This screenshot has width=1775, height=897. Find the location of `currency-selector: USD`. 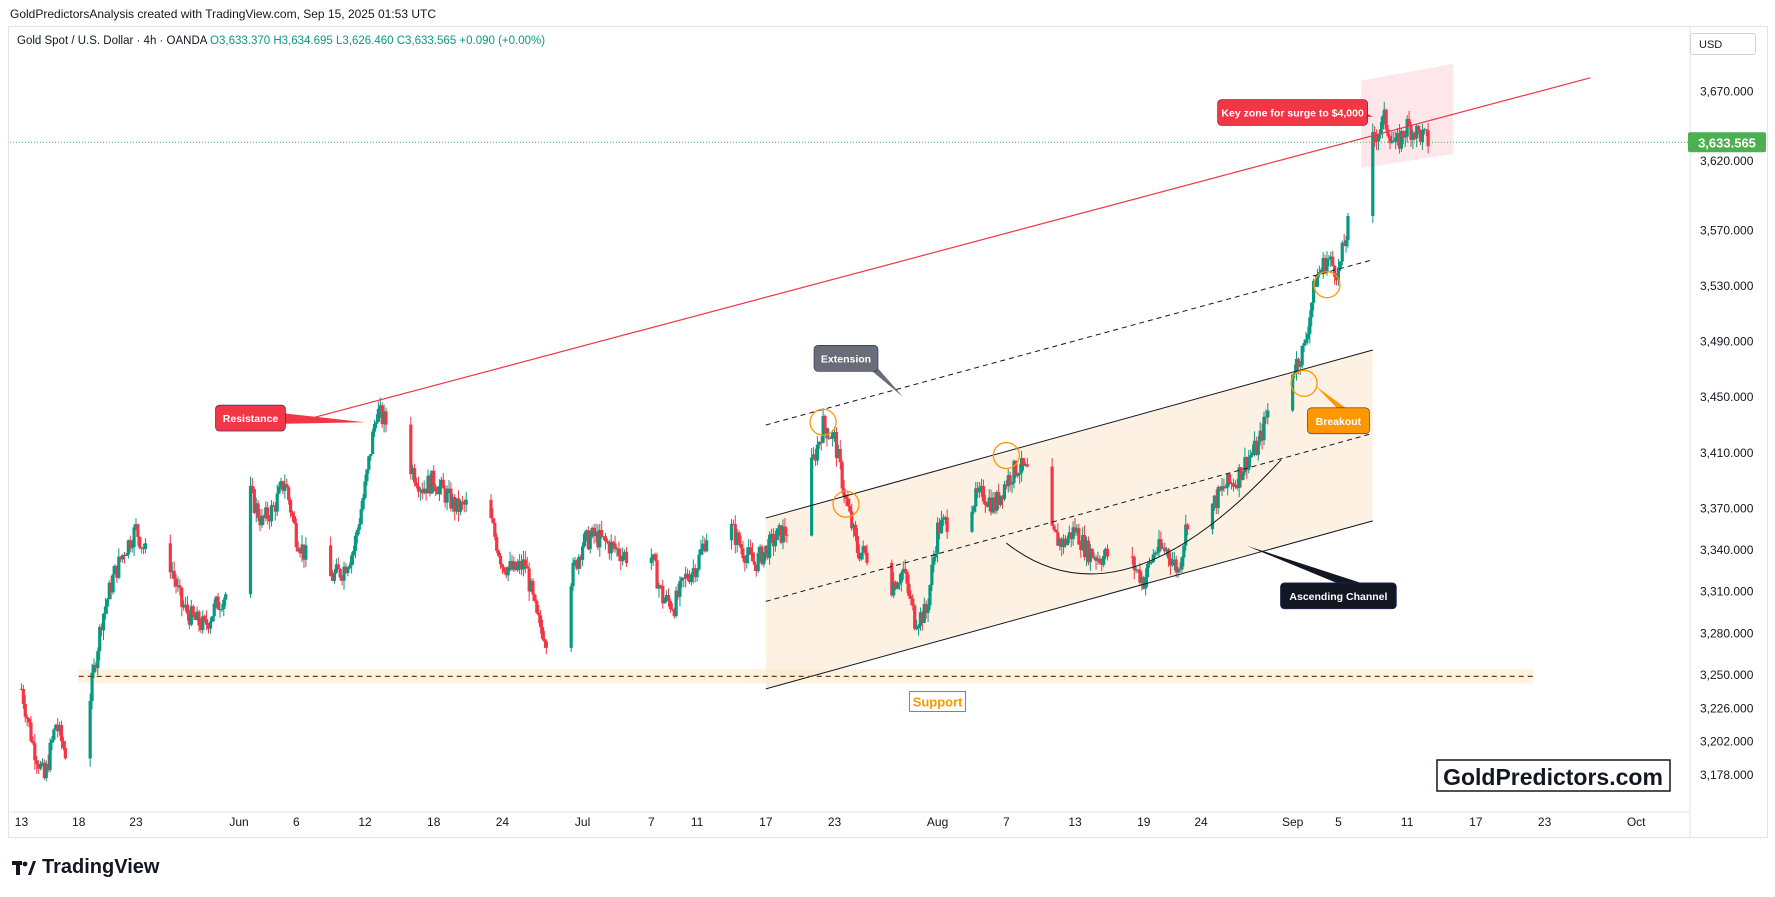

currency-selector: USD is located at coordinates (1723, 44).